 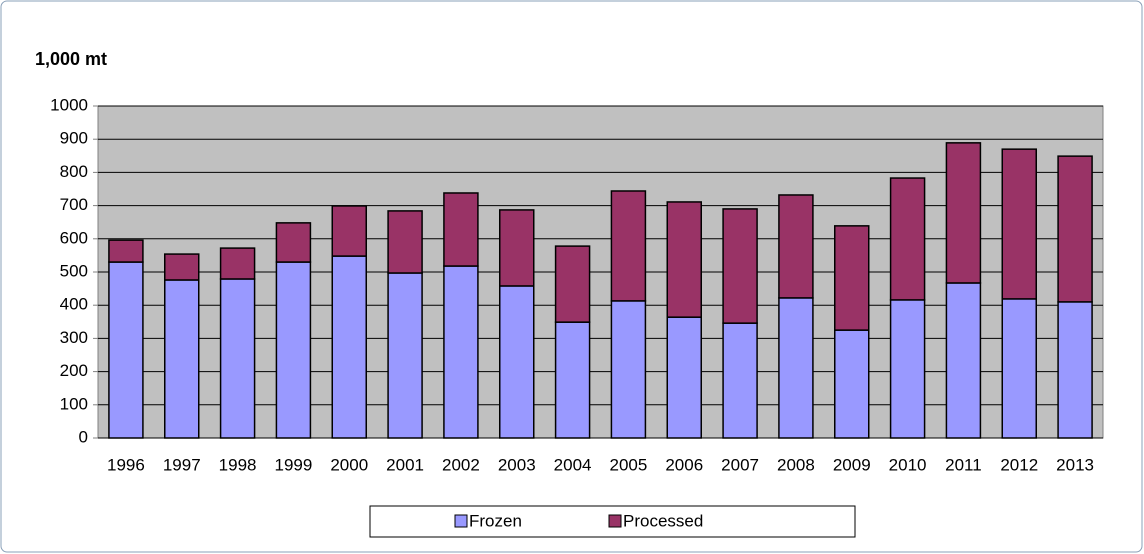 I want to click on x-tick-label: 1999, so click(x=294, y=464).